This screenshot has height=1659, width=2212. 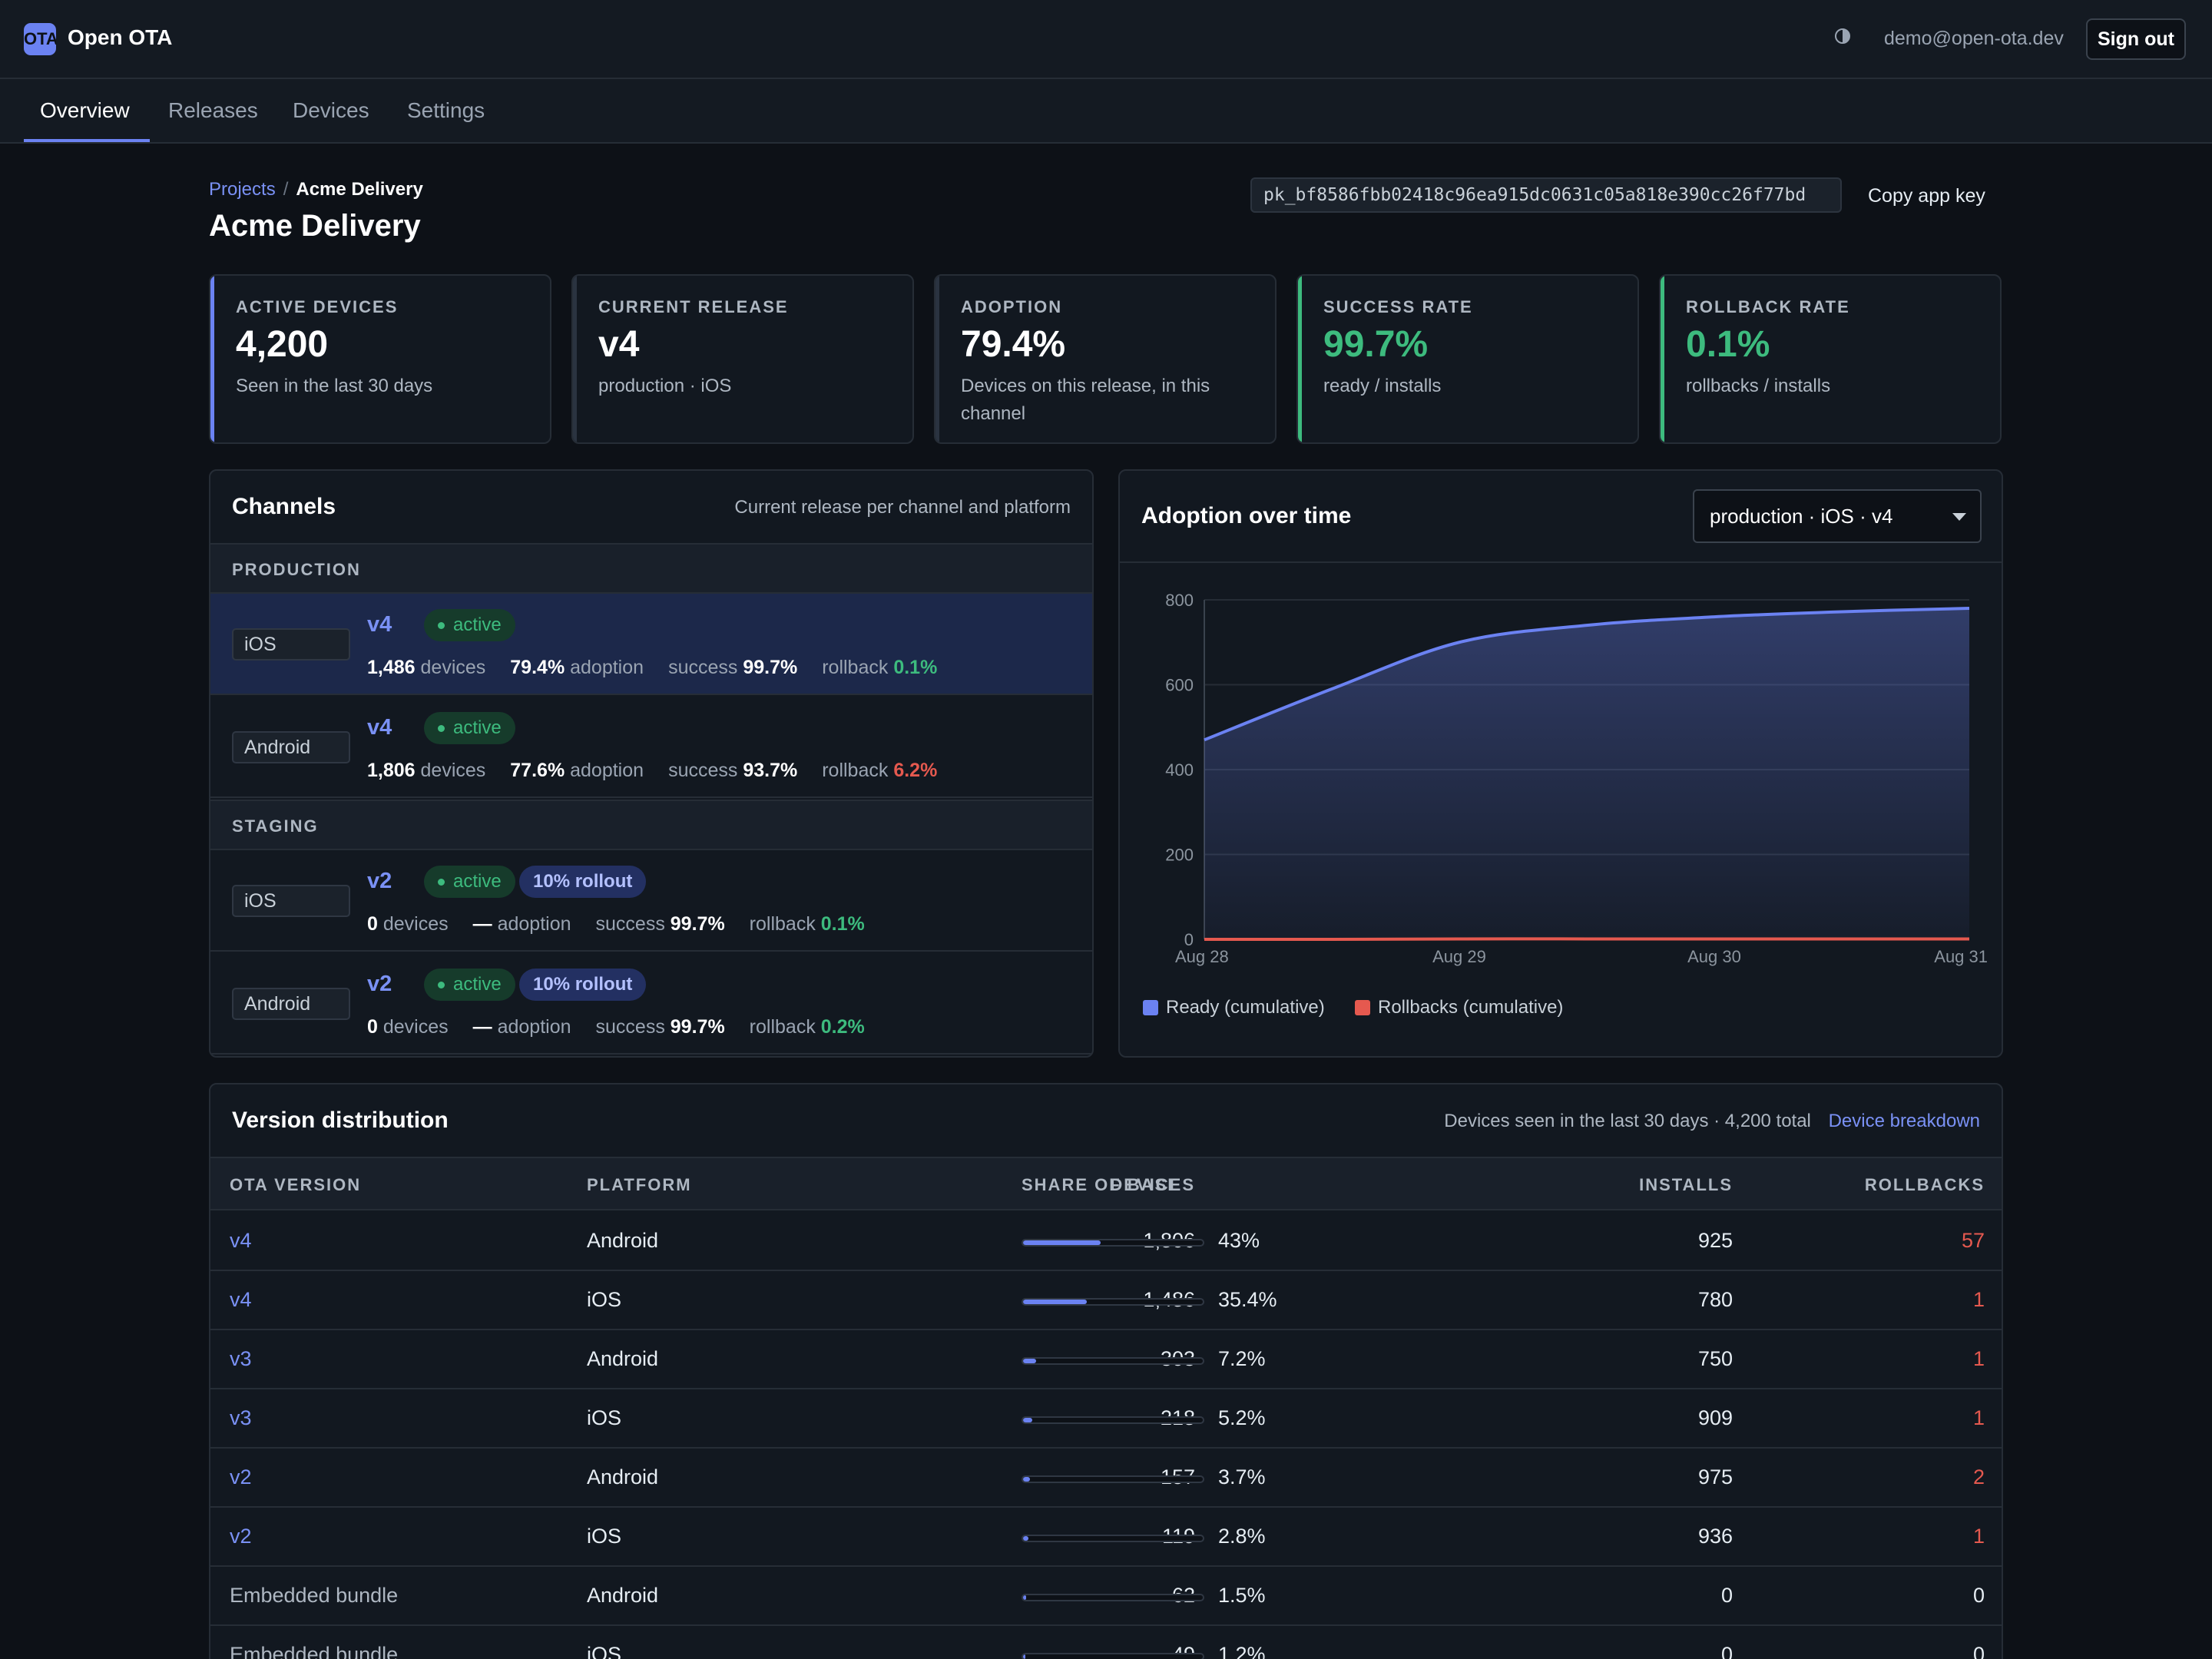 What do you see at coordinates (213, 110) in the screenshot?
I see `tab-releases: Releases` at bounding box center [213, 110].